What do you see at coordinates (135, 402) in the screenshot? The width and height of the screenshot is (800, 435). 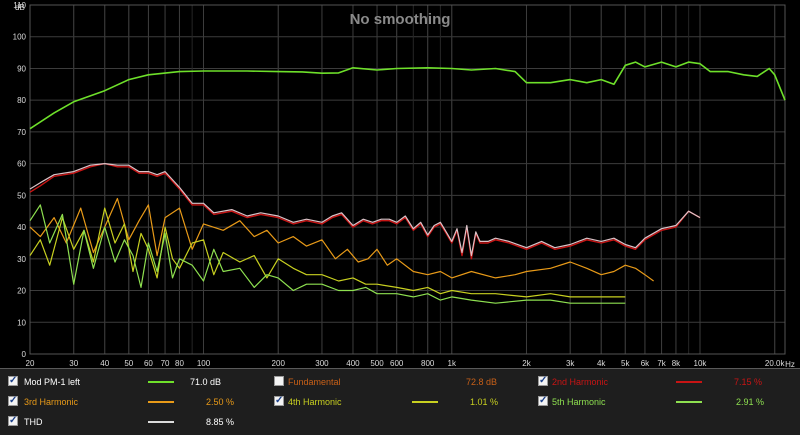 I see `legend-item-3rd-harmonic: ✓ 3rd Harmonic 2.50 %` at bounding box center [135, 402].